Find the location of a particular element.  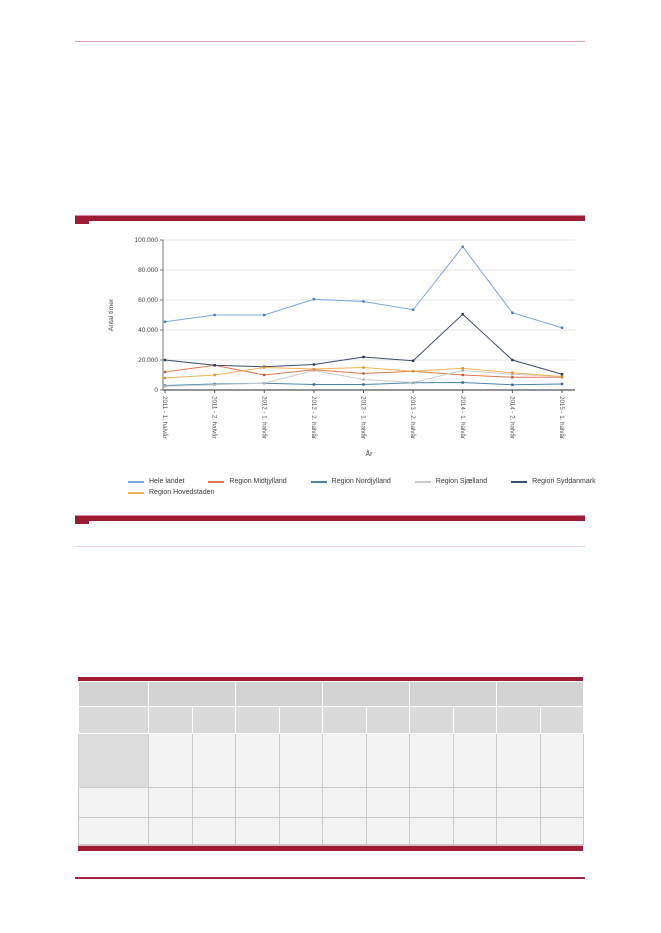

legend-item: Region Hovedstaden is located at coordinates (171, 492).